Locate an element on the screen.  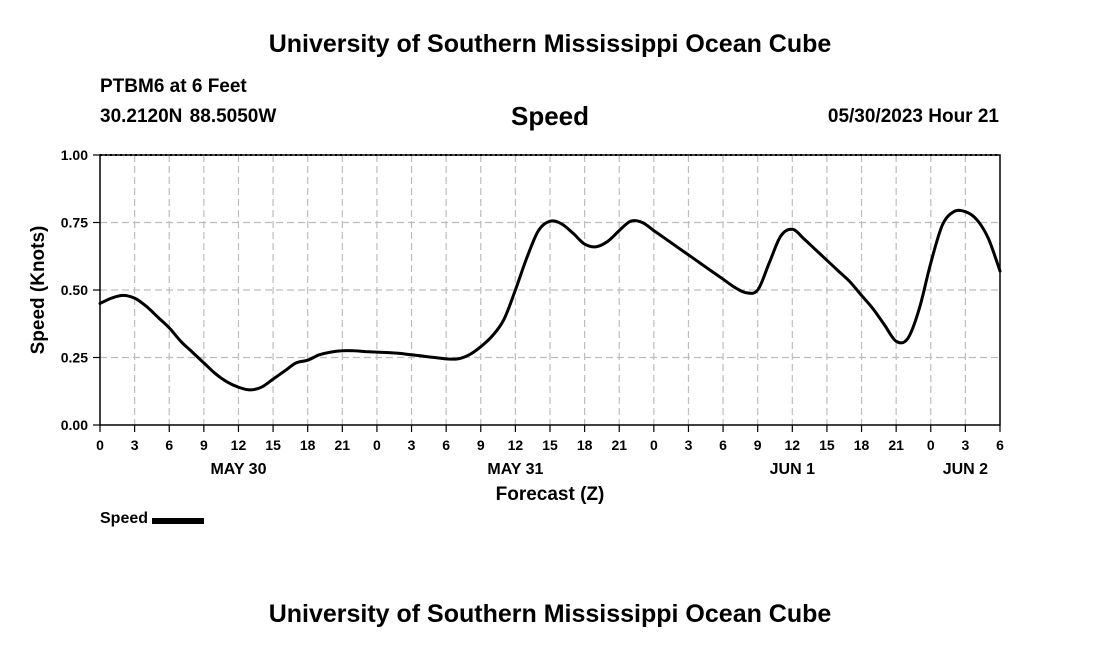
y-tick-label: 0.50 is located at coordinates (74, 290).